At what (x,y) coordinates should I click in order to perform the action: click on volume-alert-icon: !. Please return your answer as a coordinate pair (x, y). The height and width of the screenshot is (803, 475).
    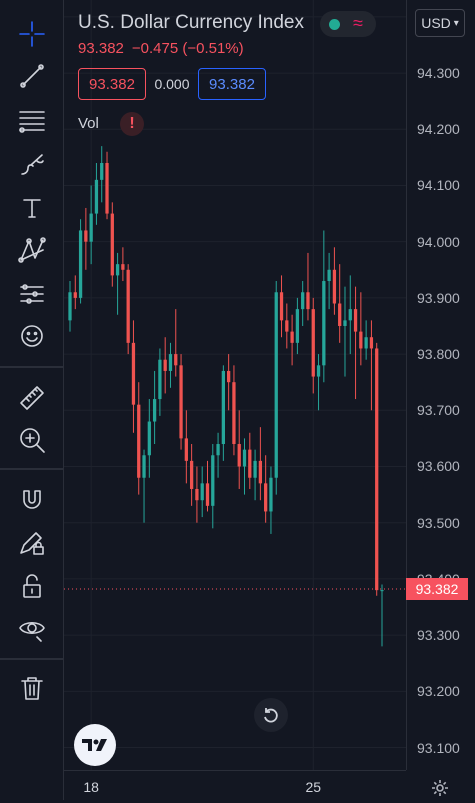
    Looking at the image, I should click on (132, 124).